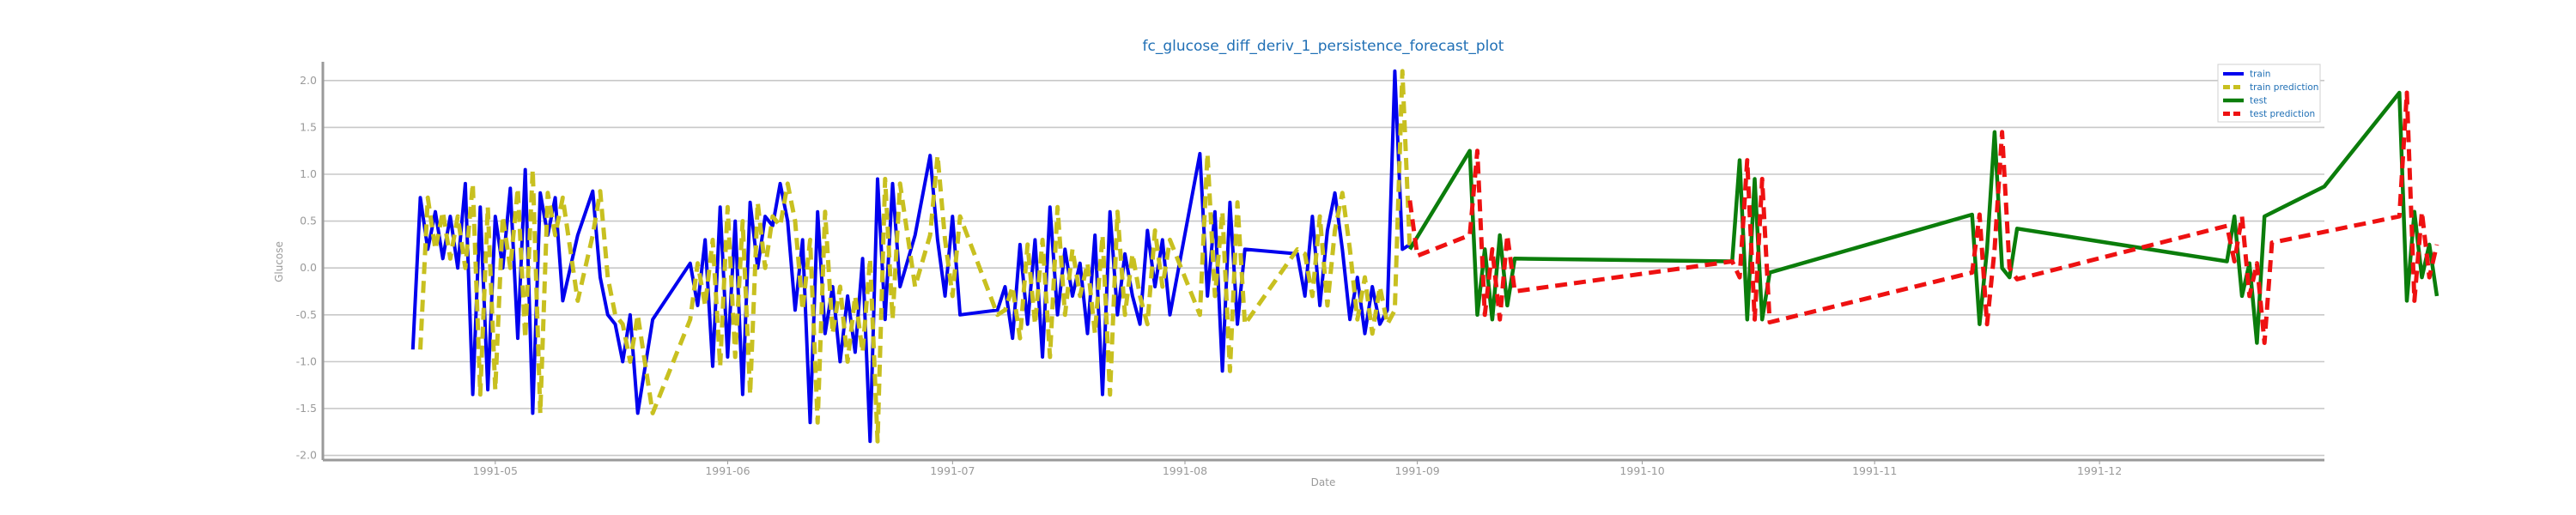 The image size is (2576, 515). Describe the element at coordinates (306, 455) in the screenshot. I see `y-tick-label: -2.0` at that location.